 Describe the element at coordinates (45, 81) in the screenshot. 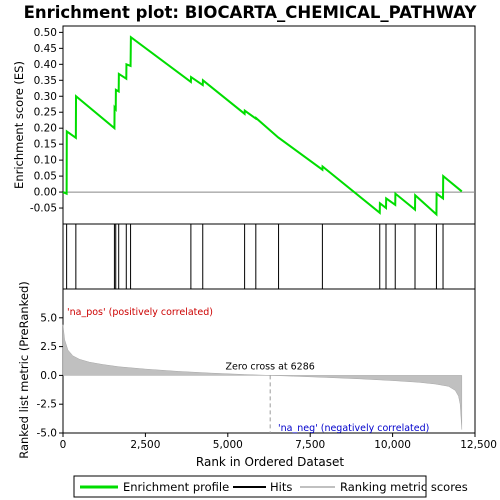

I see `es-y-tick-label: 0.35` at that location.